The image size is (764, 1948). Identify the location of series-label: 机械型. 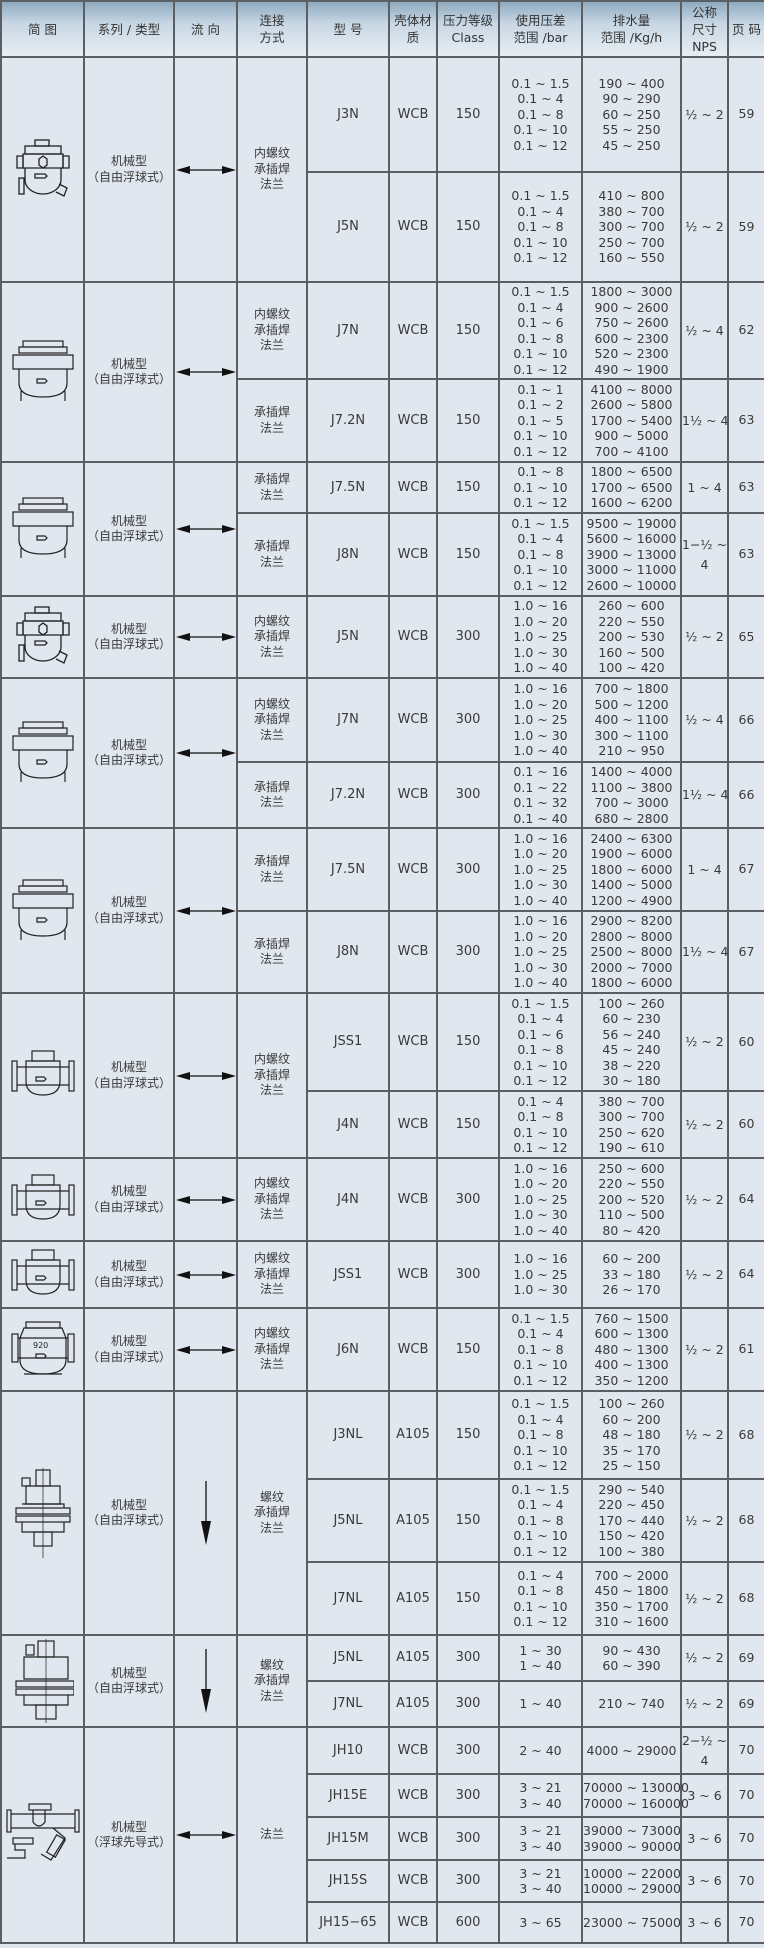
(128, 1672).